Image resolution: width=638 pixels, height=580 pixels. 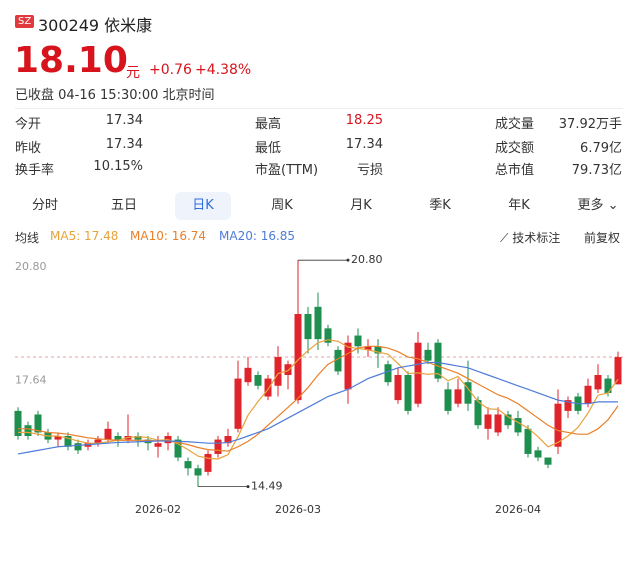 What do you see at coordinates (268, 148) in the screenshot?
I see `stat-label: 最低` at bounding box center [268, 148].